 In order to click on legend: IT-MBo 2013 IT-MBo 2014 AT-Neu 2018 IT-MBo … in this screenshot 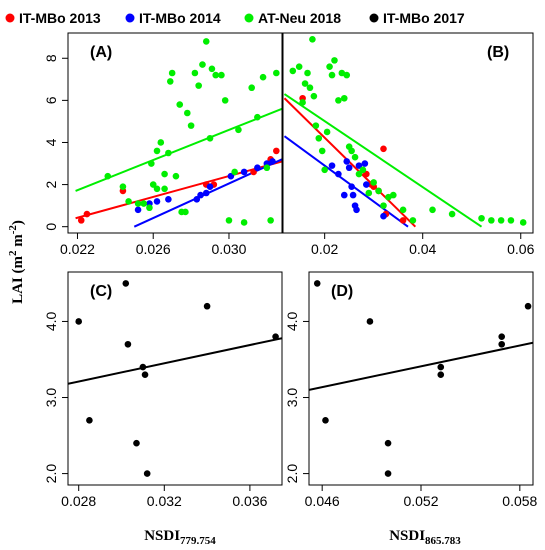, I will do `click(235, 18)`.